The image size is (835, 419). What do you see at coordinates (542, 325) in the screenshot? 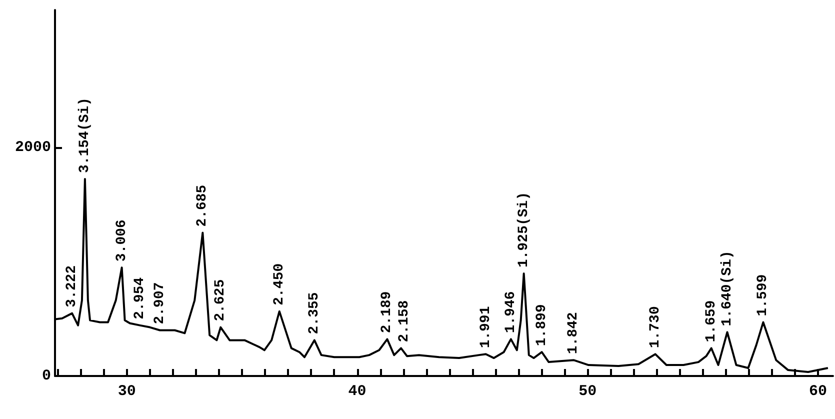
I see `annotation: 1.899` at bounding box center [542, 325].